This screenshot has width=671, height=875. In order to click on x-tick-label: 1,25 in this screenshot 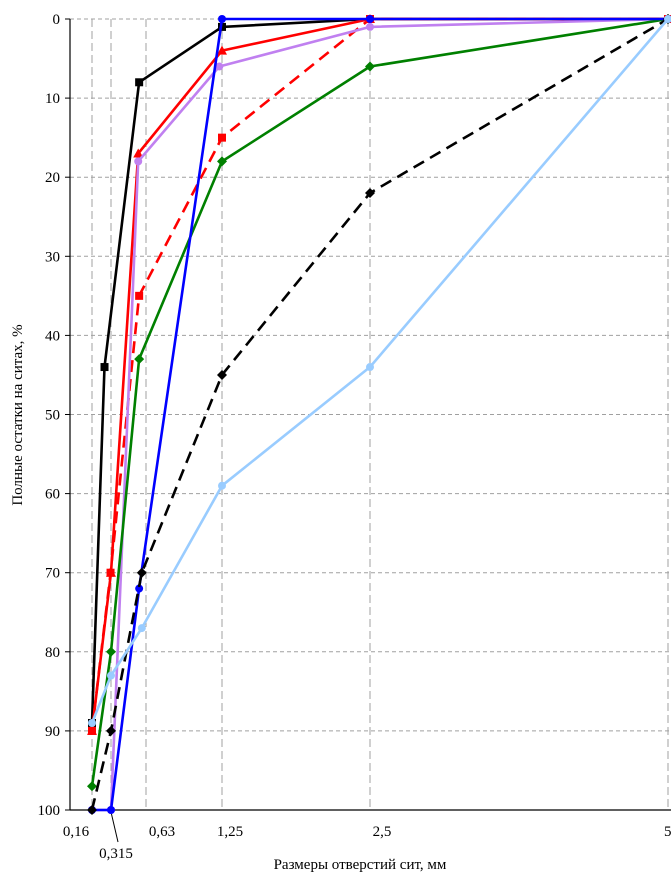, I will do `click(230, 832)`.